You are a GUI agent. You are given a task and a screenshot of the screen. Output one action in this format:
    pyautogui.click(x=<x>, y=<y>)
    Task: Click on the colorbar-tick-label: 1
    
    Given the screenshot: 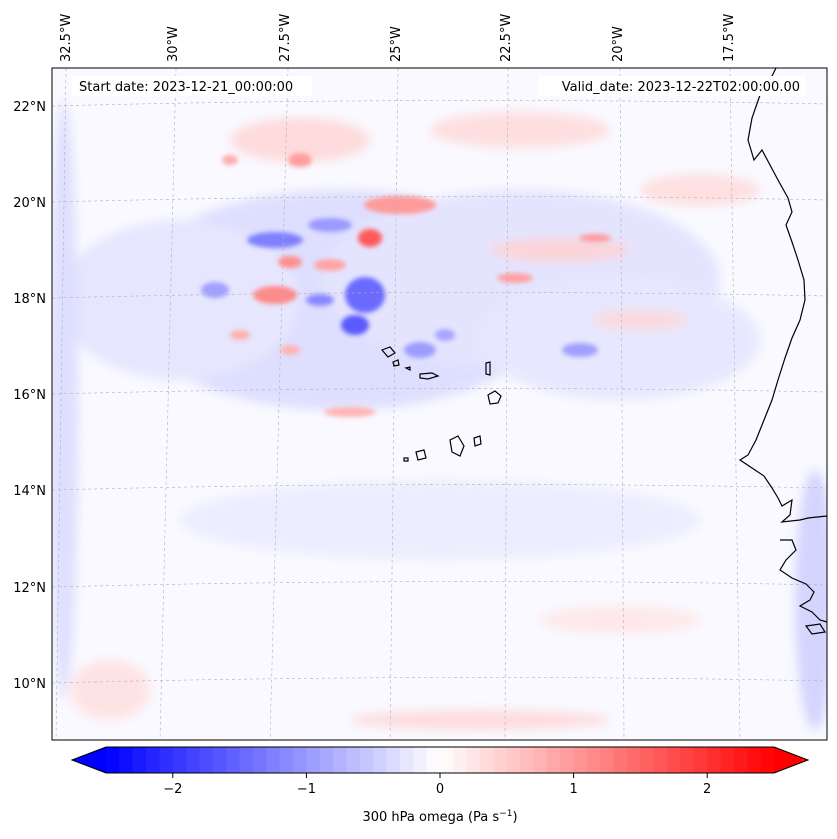 What is the action you would take?
    pyautogui.click(x=573, y=789)
    